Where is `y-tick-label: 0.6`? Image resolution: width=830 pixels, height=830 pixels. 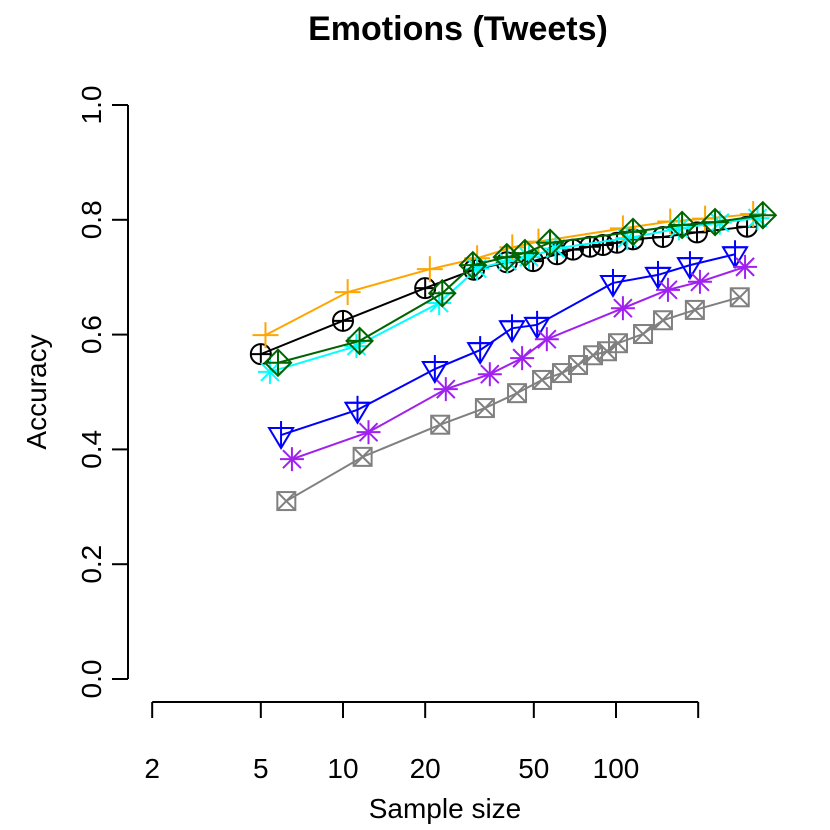 y-tick-label: 0.6 is located at coordinates (91, 334).